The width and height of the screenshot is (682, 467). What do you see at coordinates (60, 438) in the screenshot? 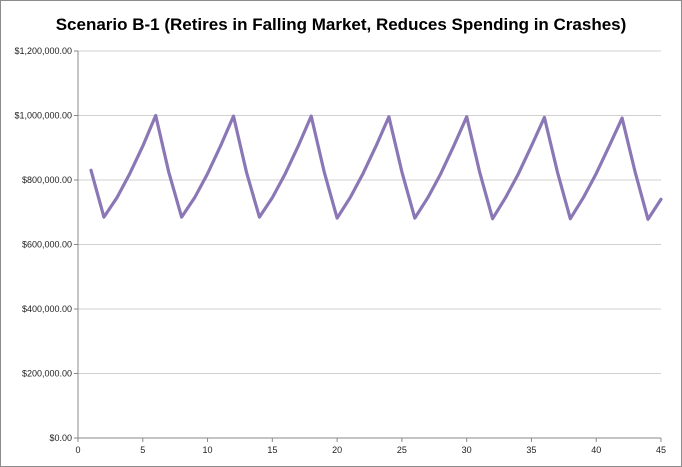
I see `y-tick-label: $0.00` at bounding box center [60, 438].